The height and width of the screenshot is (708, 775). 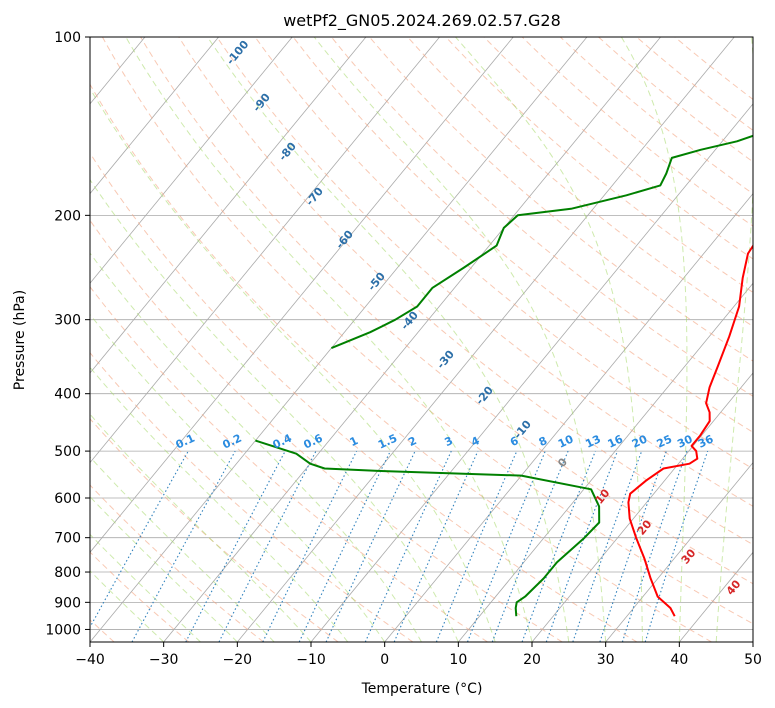 What do you see at coordinates (562, 462) in the screenshot?
I see `moist-adiabat-label: 0` at bounding box center [562, 462].